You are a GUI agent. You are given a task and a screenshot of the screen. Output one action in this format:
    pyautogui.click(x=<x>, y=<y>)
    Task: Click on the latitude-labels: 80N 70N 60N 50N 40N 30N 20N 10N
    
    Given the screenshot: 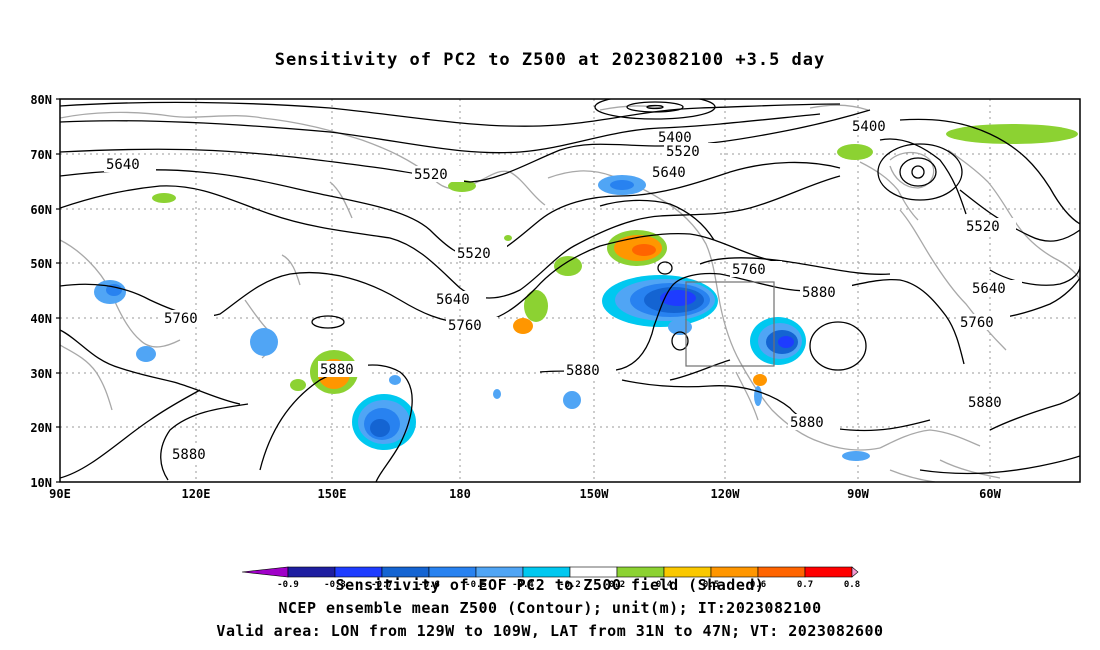 What is the action you would take?
    pyautogui.click(x=41, y=291)
    